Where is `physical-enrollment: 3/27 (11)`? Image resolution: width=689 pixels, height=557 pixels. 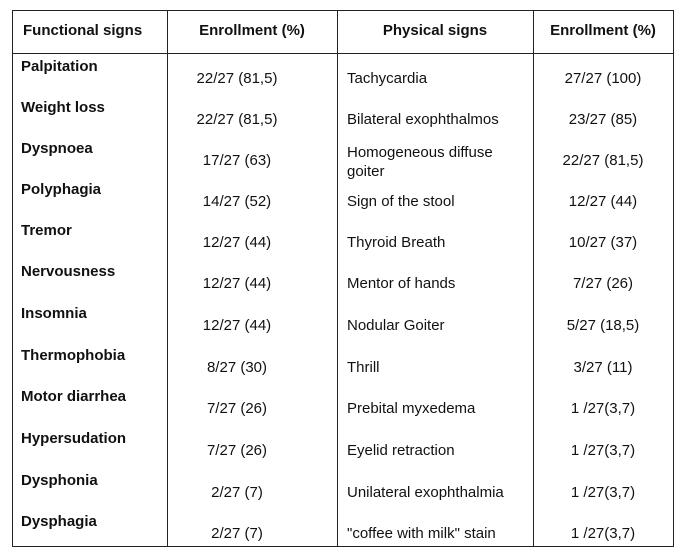
physical-enrollment: 3/27 (11) is located at coordinates (603, 367).